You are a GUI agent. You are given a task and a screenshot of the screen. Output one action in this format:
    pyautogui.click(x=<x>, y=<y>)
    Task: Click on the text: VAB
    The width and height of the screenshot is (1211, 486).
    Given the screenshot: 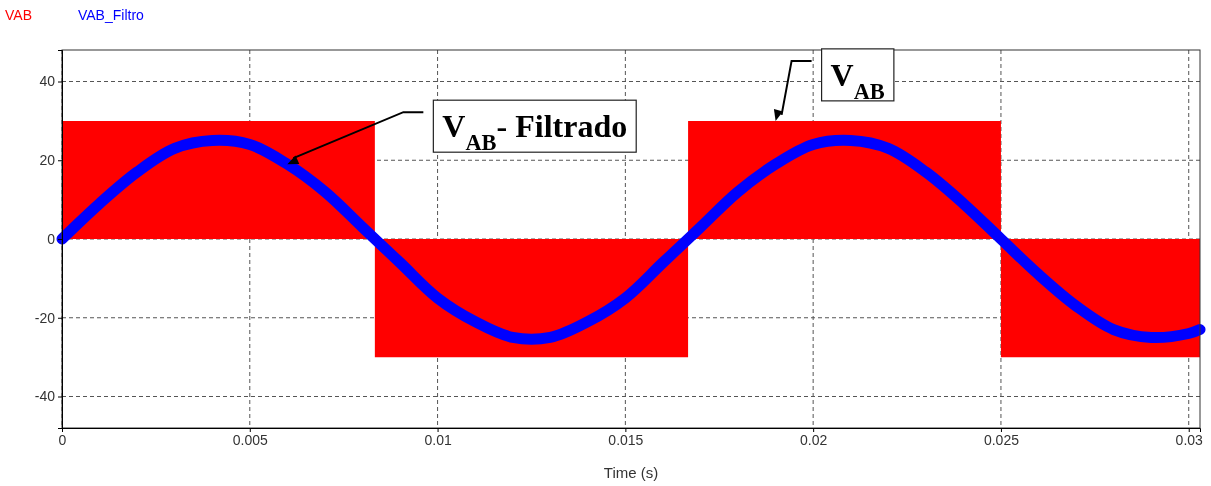 What is the action you would take?
    pyautogui.click(x=18, y=15)
    